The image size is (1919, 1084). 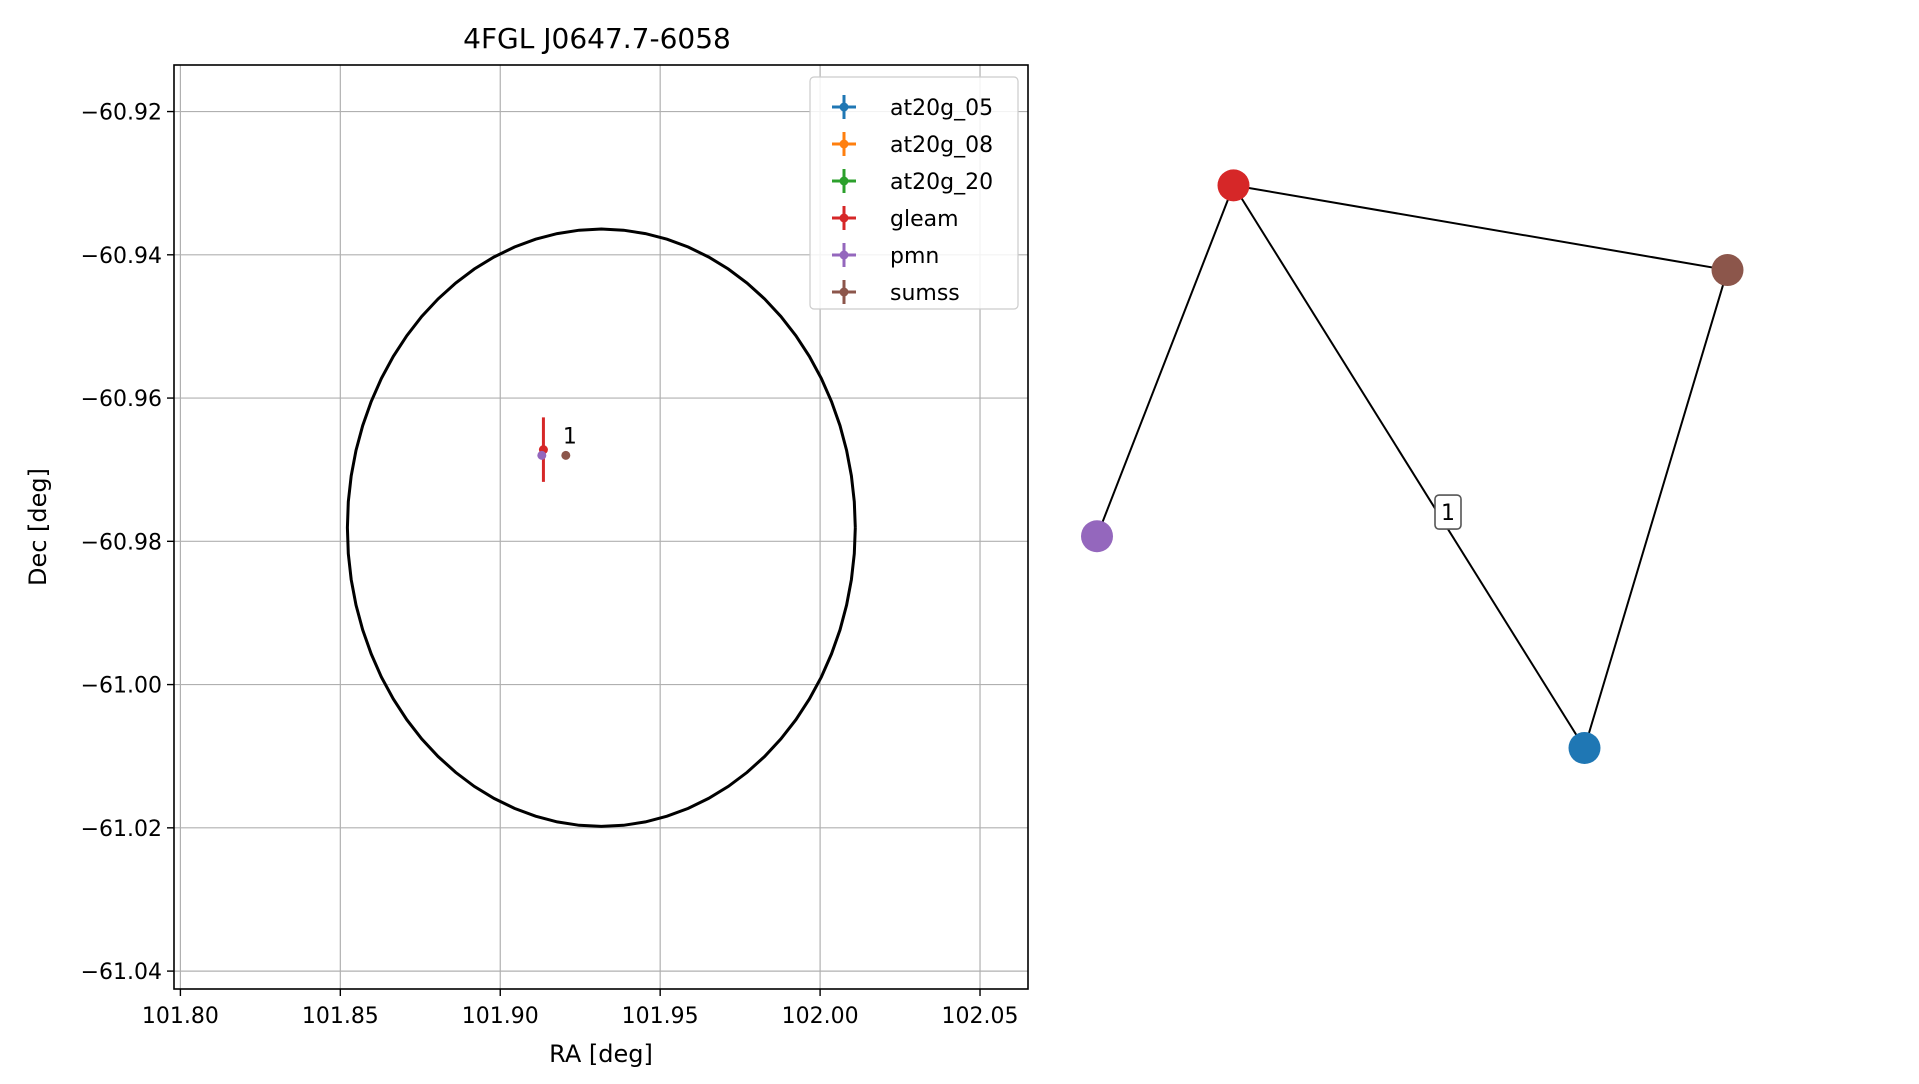 I want to click on y-tick-label: −61.02, so click(x=121, y=829).